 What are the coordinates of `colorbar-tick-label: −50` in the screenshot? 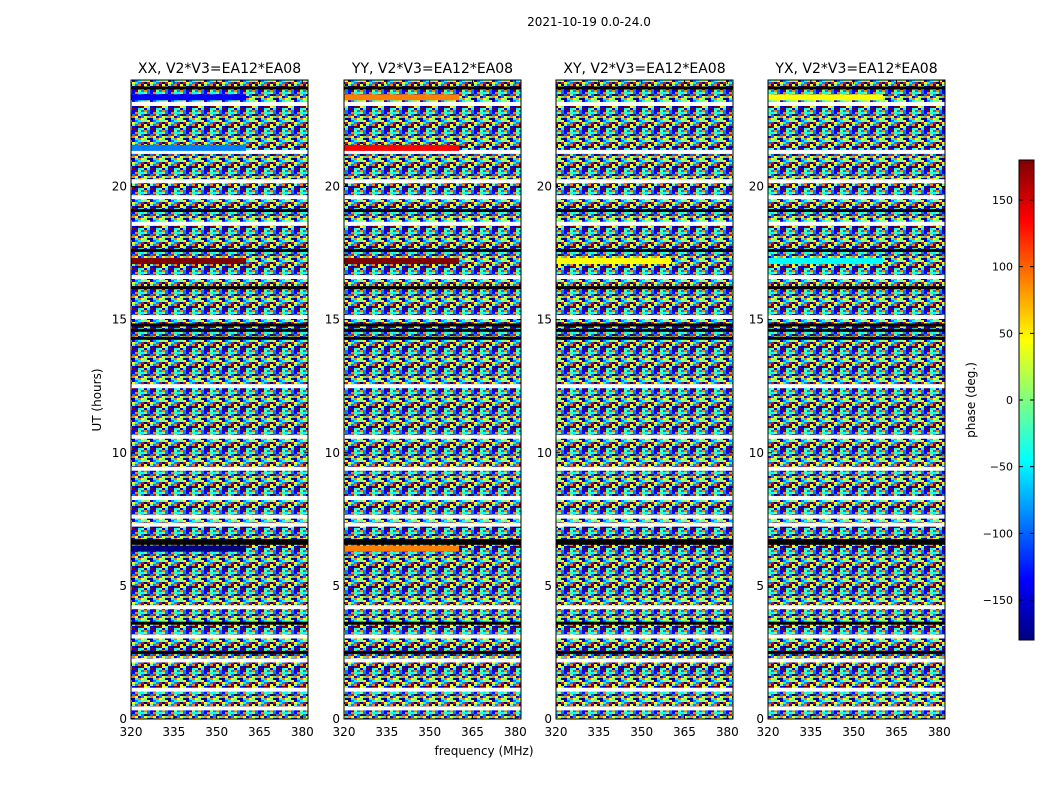 It's located at (1001, 467).